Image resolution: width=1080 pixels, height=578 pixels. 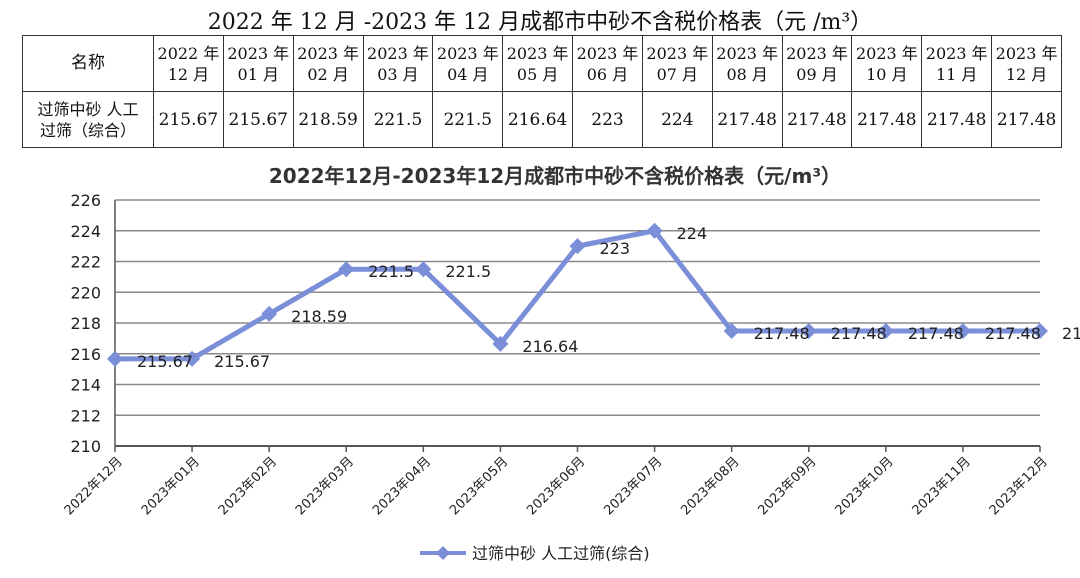 What do you see at coordinates (556, 486) in the screenshot?
I see `x-tick-label: 2023年06月` at bounding box center [556, 486].